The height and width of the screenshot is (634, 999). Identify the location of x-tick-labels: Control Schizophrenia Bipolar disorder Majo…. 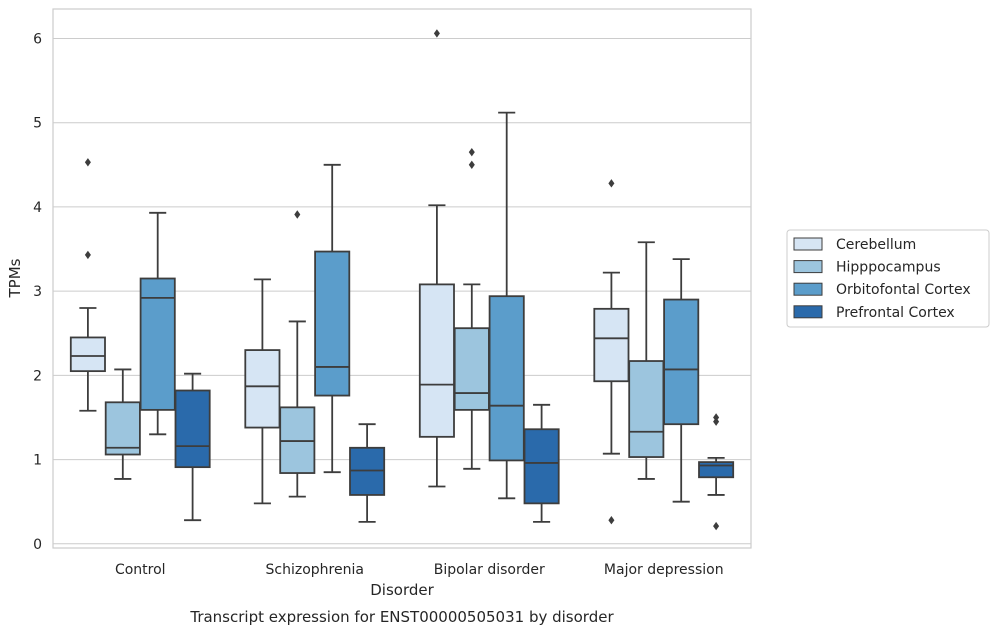
(419, 570).